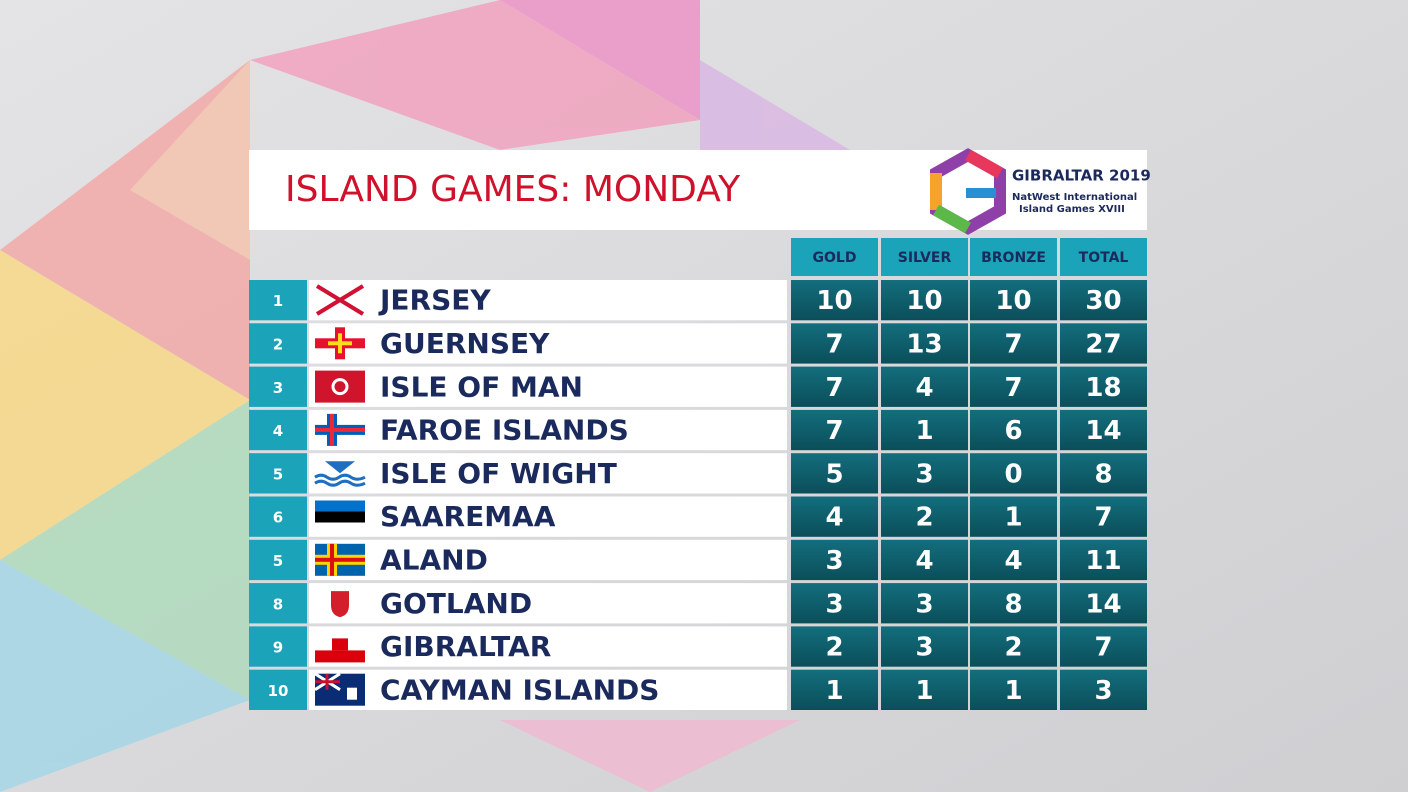  I want to click on logo-line: NatWest International, so click(1074, 197).